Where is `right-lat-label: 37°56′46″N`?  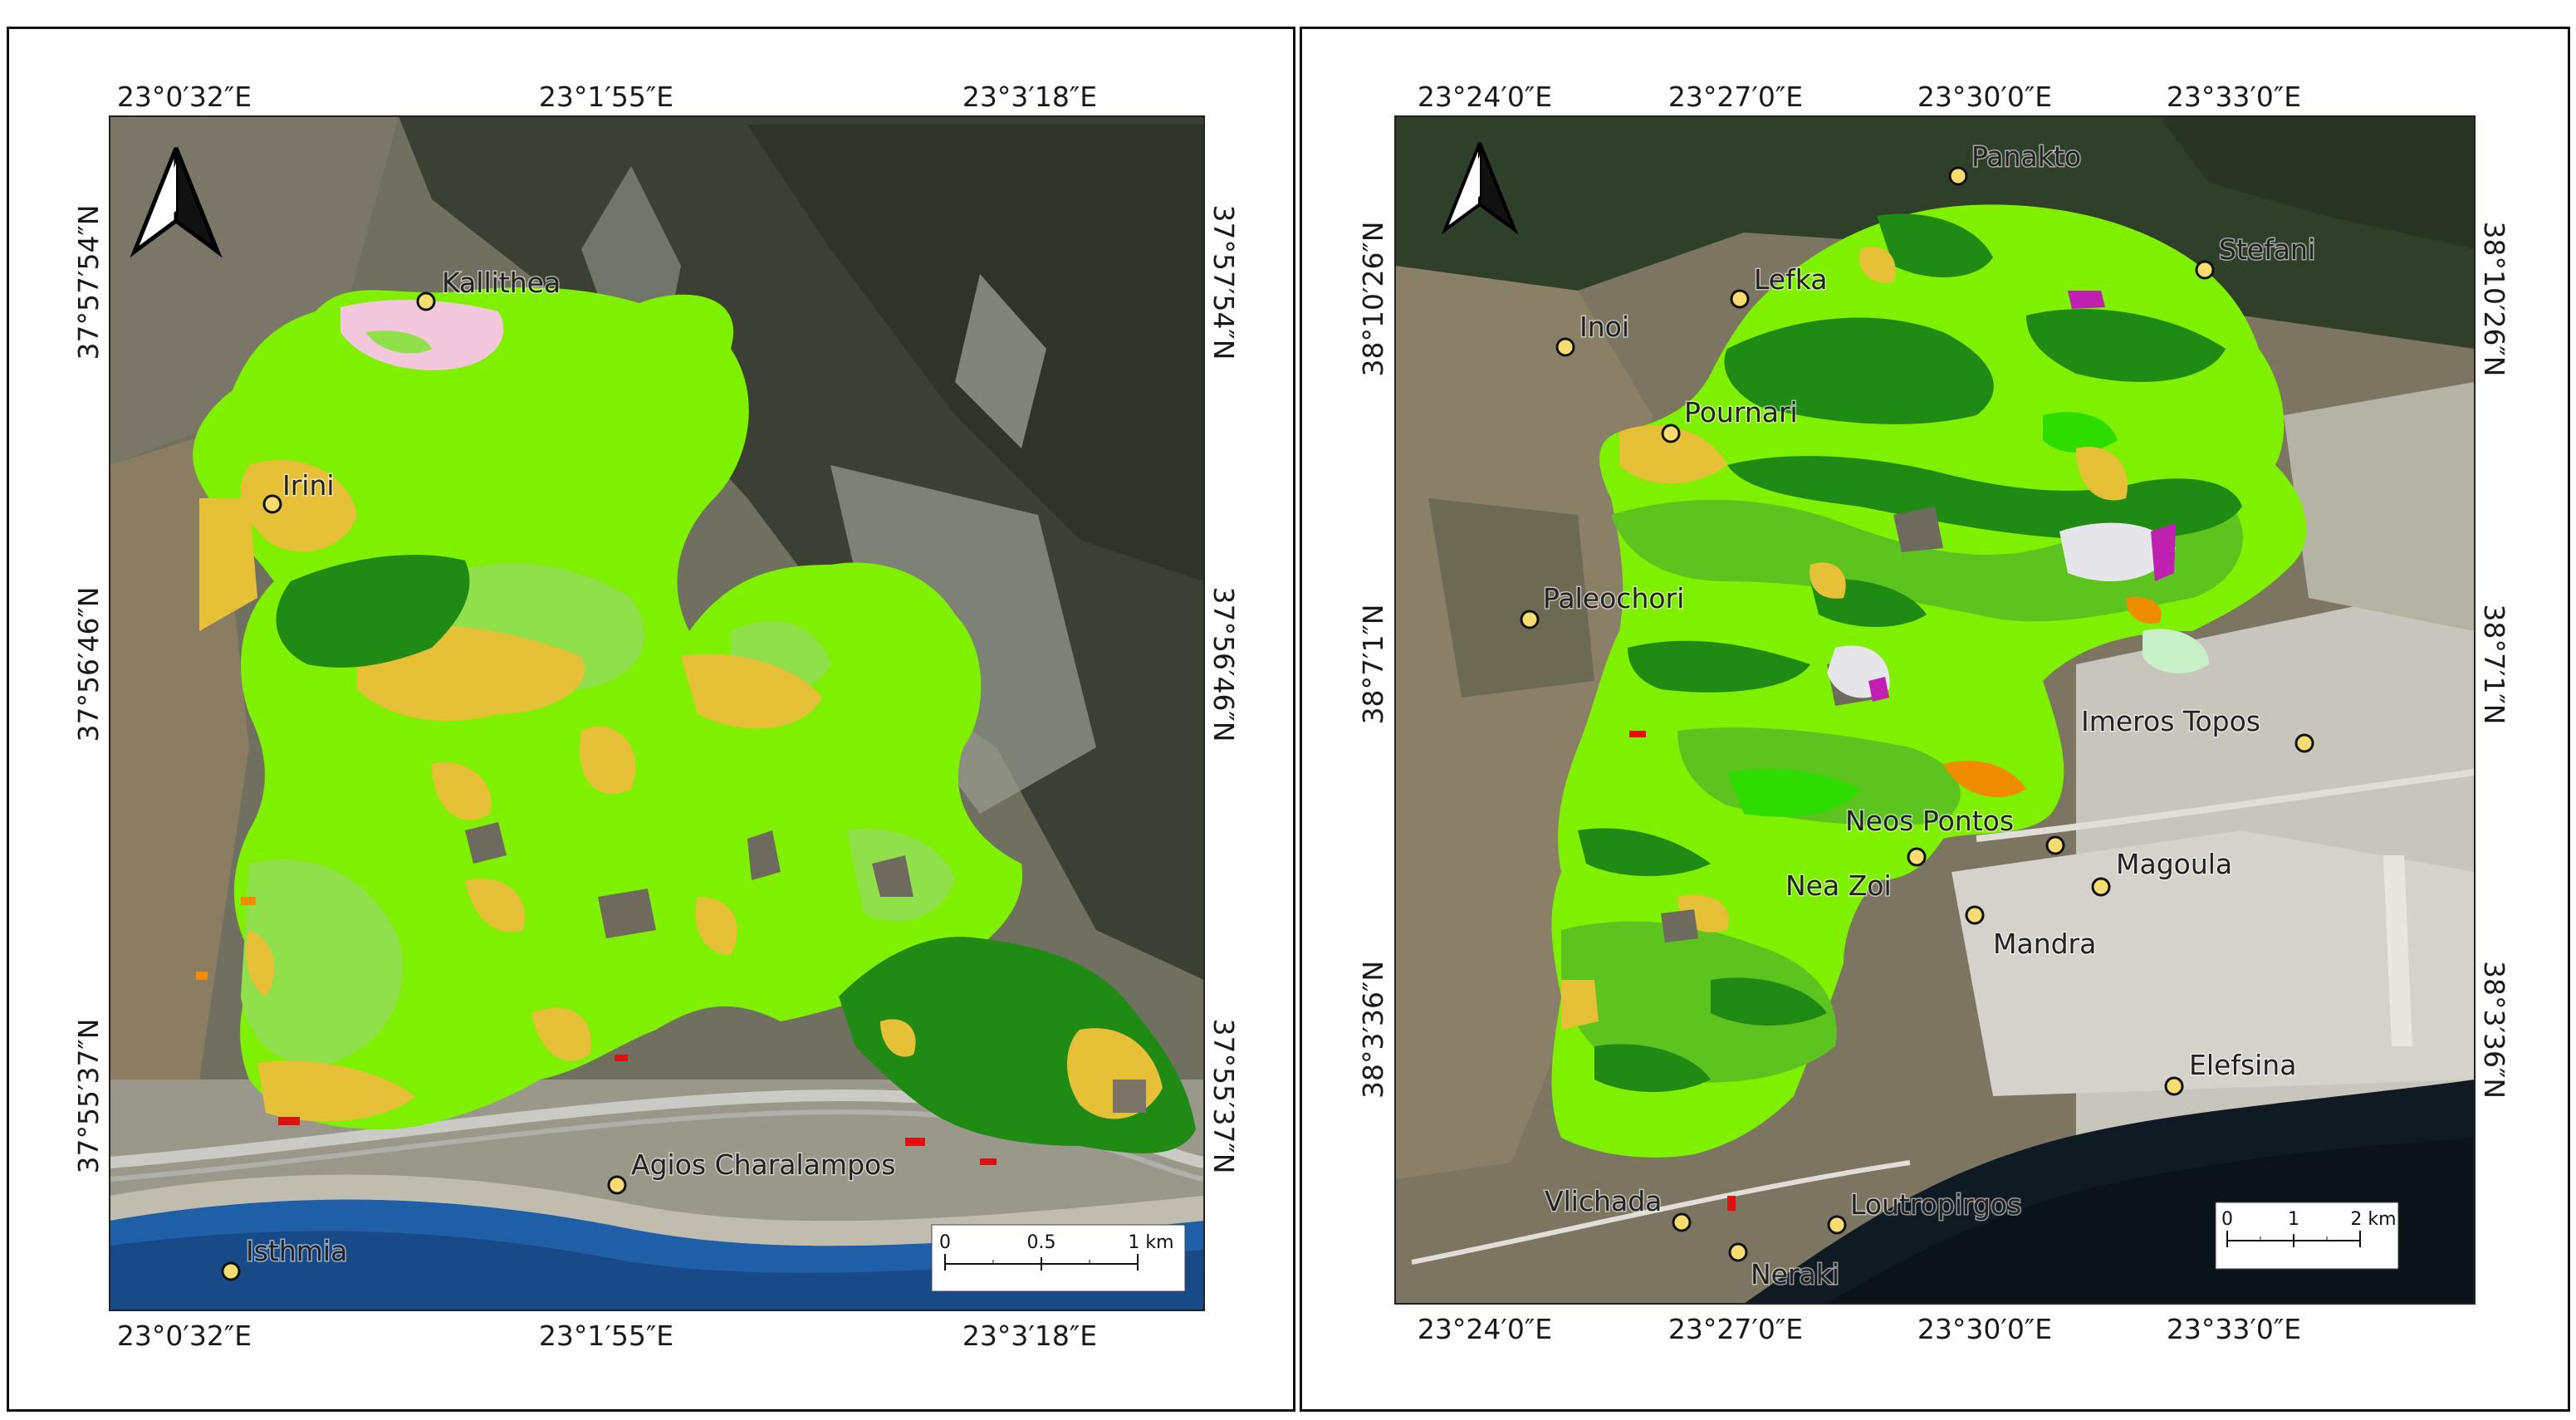 right-lat-label: 37°56′46″N is located at coordinates (1223, 664).